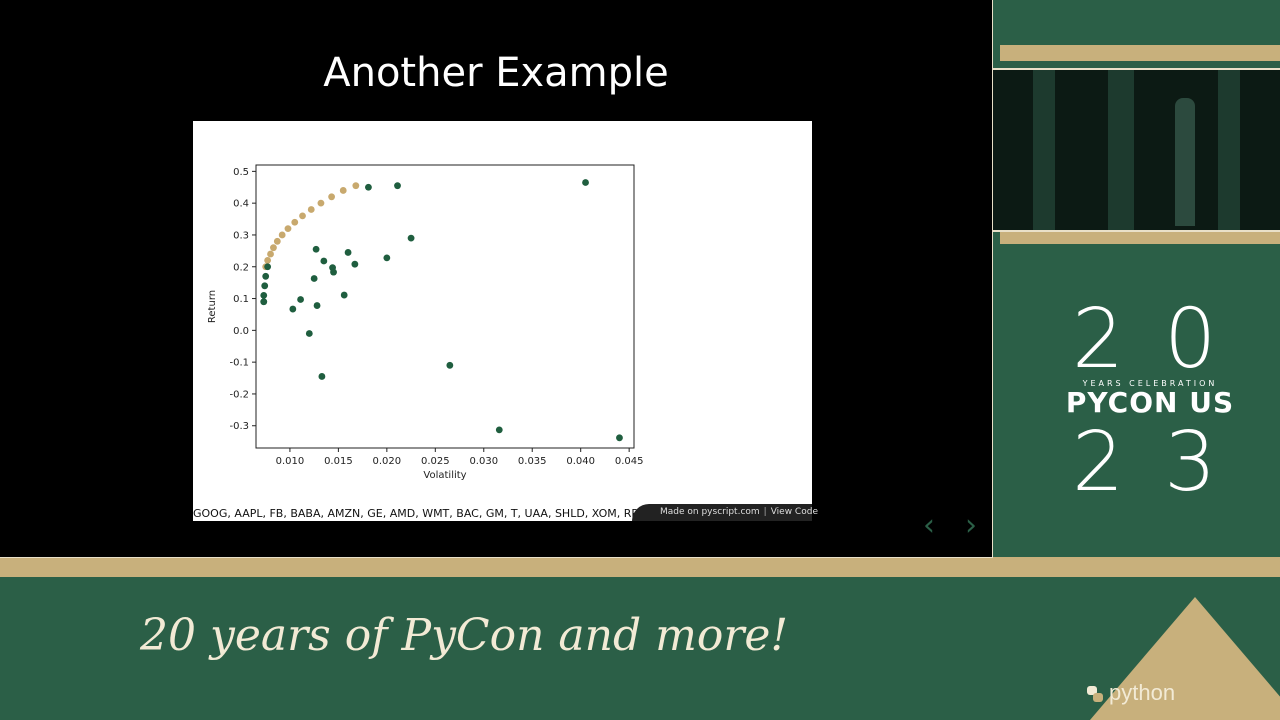  What do you see at coordinates (1142, 692) in the screenshot?
I see `python-brand-text: python` at bounding box center [1142, 692].